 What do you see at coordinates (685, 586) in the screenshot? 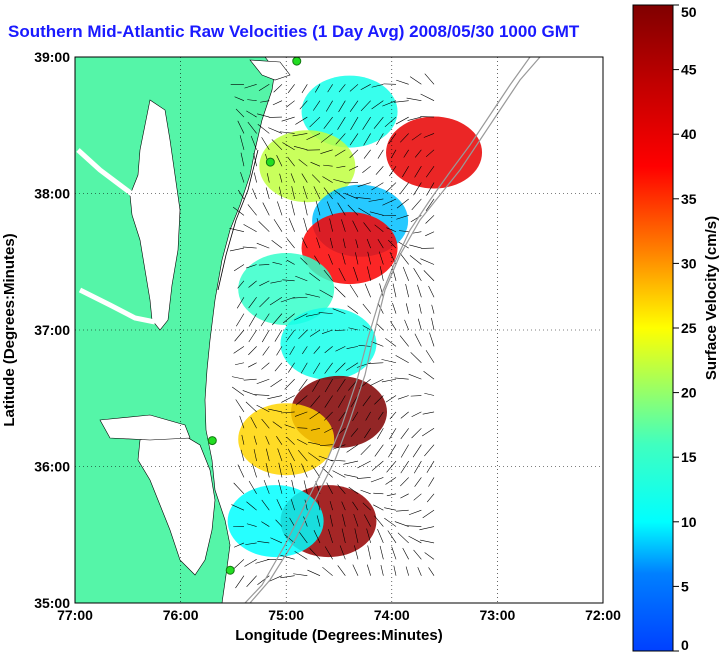
I see `colorbar-tick-label: 5` at bounding box center [685, 586].